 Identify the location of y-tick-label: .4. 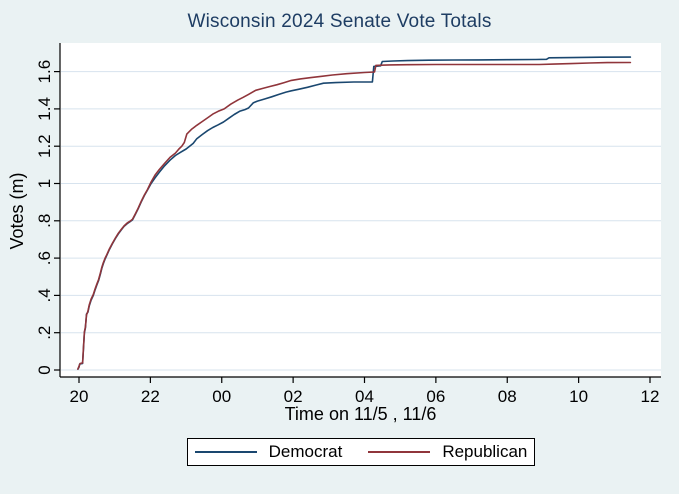
(44, 295).